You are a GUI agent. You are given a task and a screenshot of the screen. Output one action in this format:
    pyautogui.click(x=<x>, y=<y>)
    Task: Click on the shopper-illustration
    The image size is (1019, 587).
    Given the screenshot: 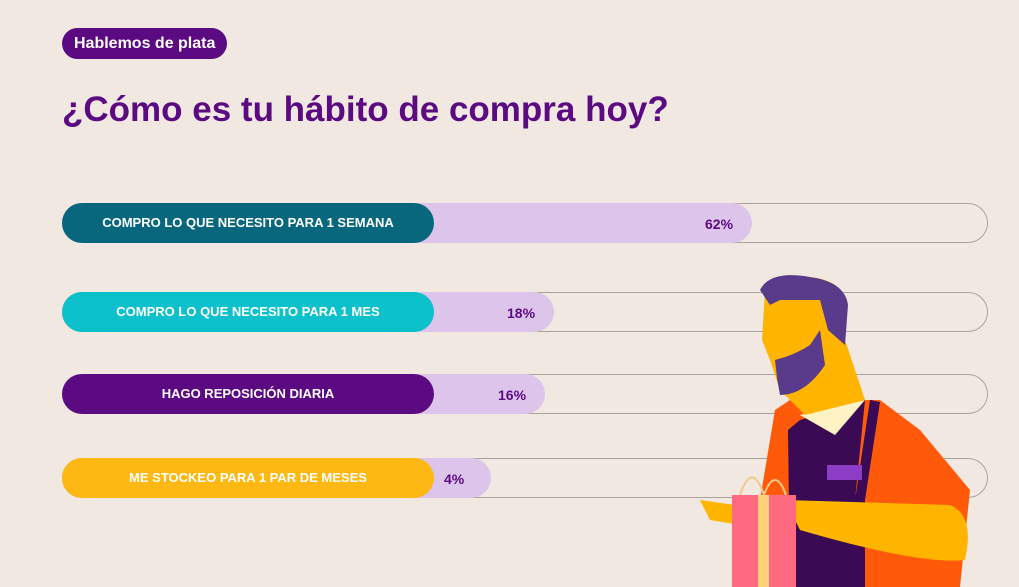 What is the action you would take?
    pyautogui.click(x=835, y=431)
    